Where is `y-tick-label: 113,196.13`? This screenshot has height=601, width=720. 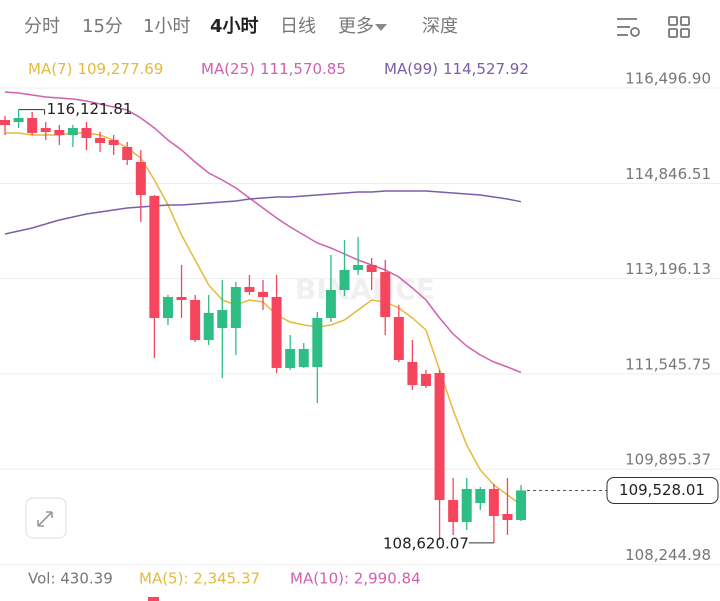 y-tick-label: 113,196.13 is located at coordinates (668, 269).